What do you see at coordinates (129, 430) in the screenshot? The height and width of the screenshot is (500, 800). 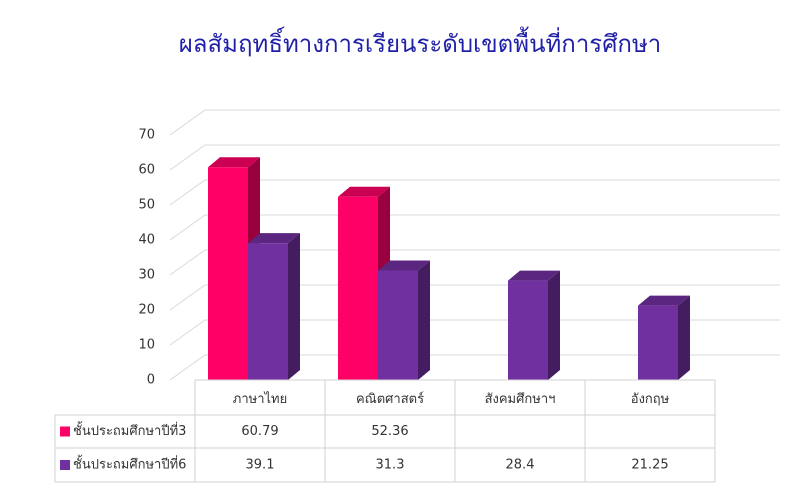 I see `legend-label: ชั้นประถมศึกษาปีที่3` at bounding box center [129, 430].